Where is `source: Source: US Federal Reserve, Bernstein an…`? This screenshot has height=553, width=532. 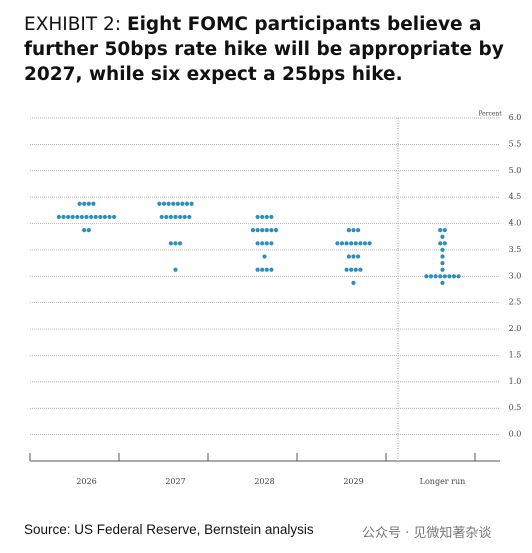
source: Source: US Federal Reserve, Bernstein an… is located at coordinates (169, 529).